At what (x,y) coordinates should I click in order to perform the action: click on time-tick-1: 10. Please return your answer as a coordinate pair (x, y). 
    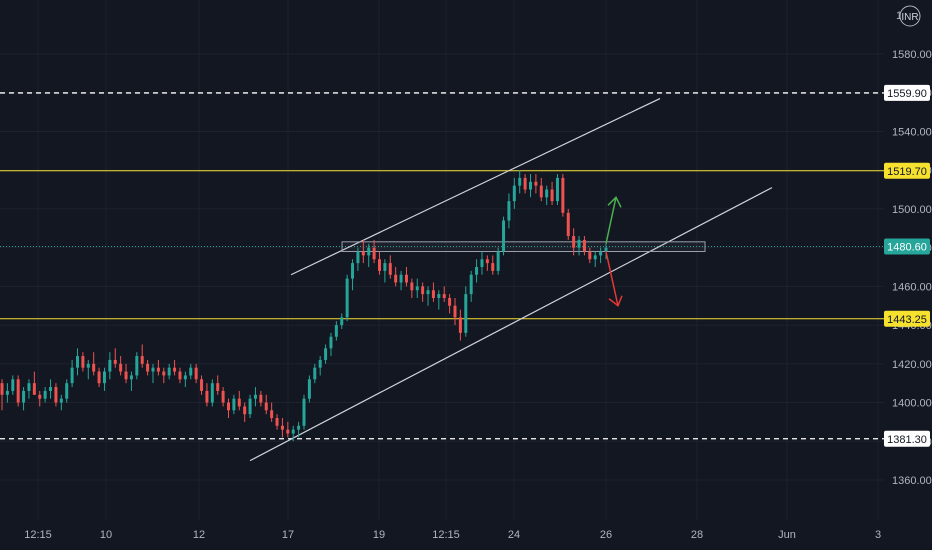
    Looking at the image, I should click on (106, 535).